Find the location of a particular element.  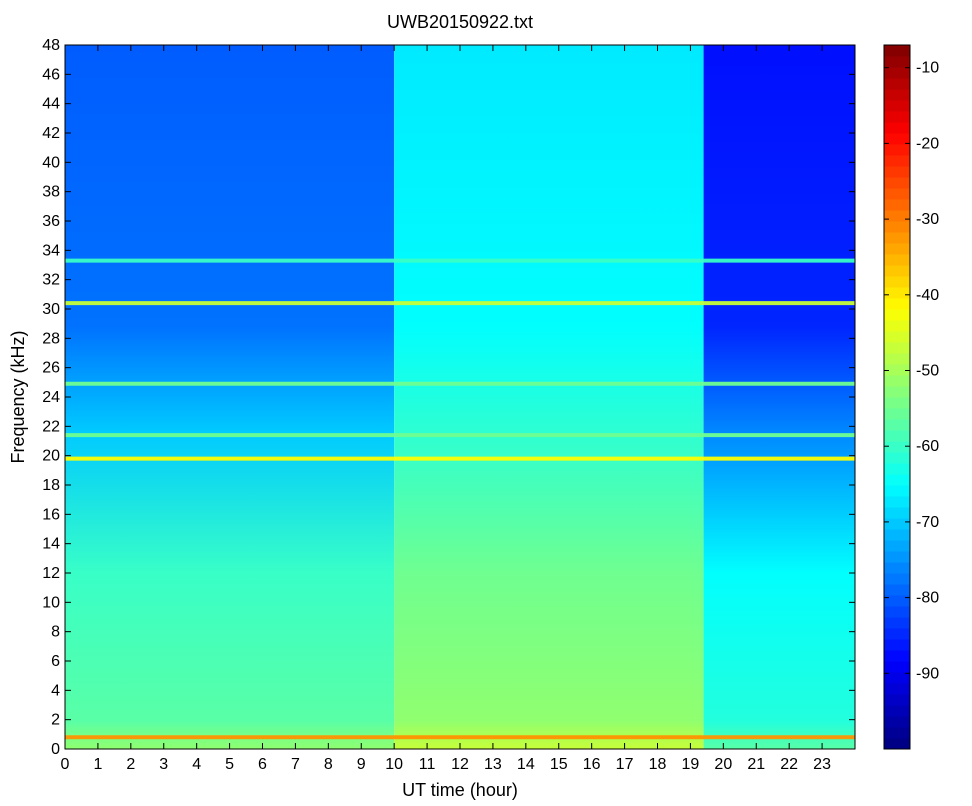

colorbar-tick-label: -60 is located at coordinates (927, 446).